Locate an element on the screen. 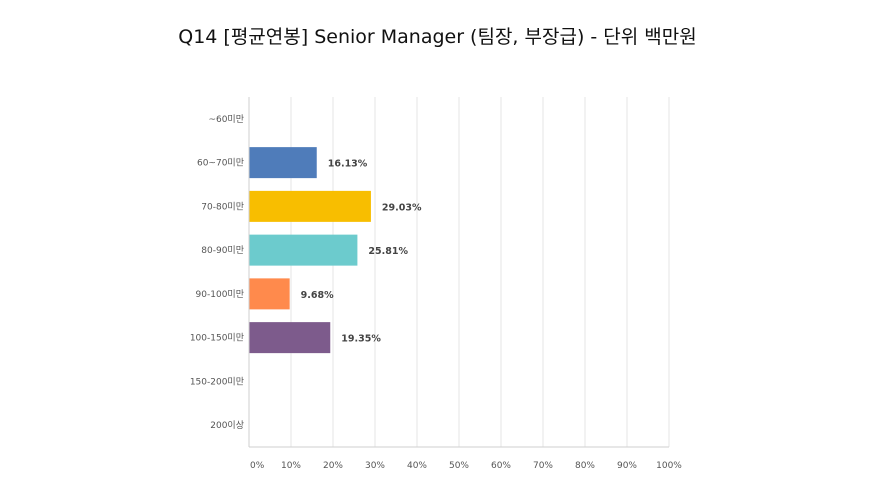  category-label: 100-150미만 is located at coordinates (217, 338).